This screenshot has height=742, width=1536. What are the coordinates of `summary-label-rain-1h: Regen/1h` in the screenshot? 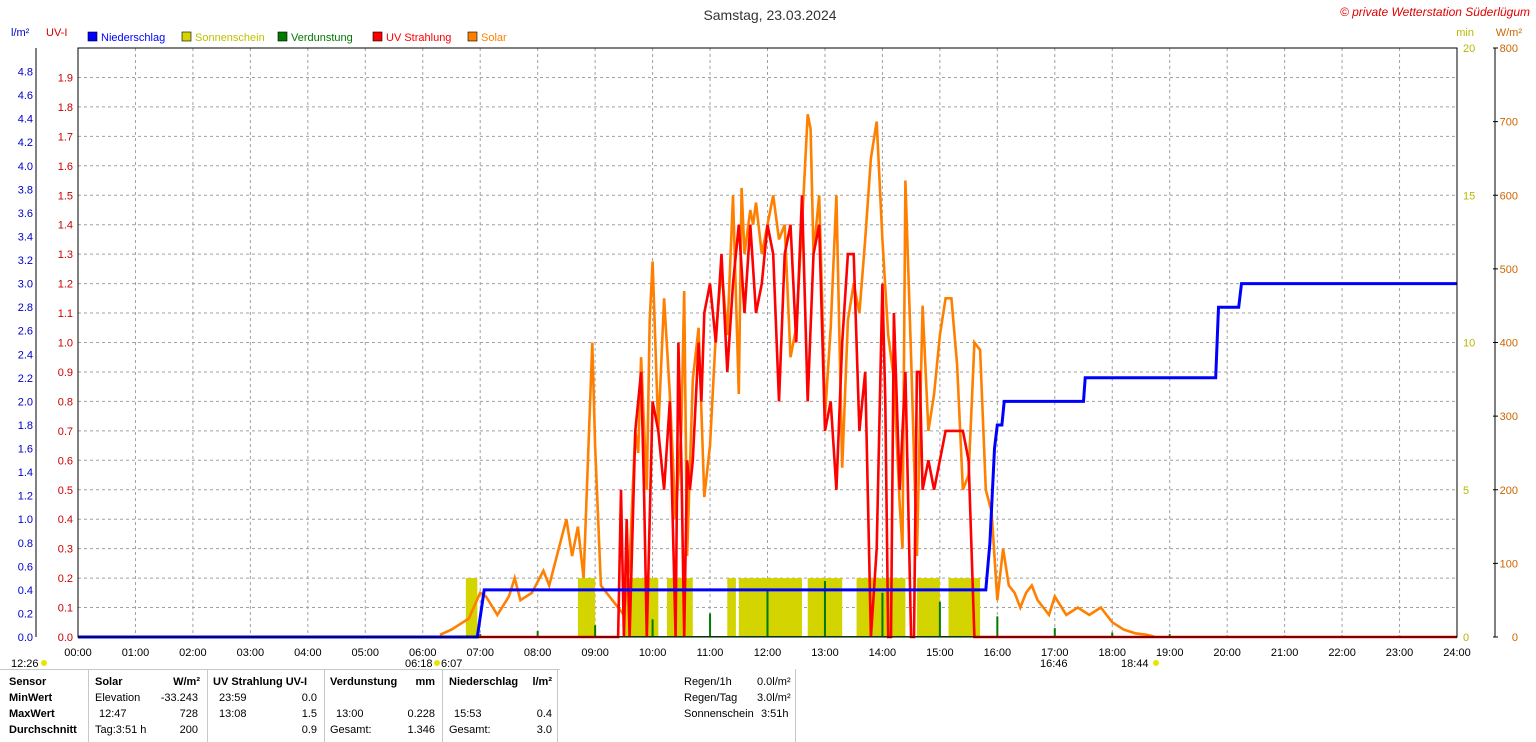 It's located at (708, 682).